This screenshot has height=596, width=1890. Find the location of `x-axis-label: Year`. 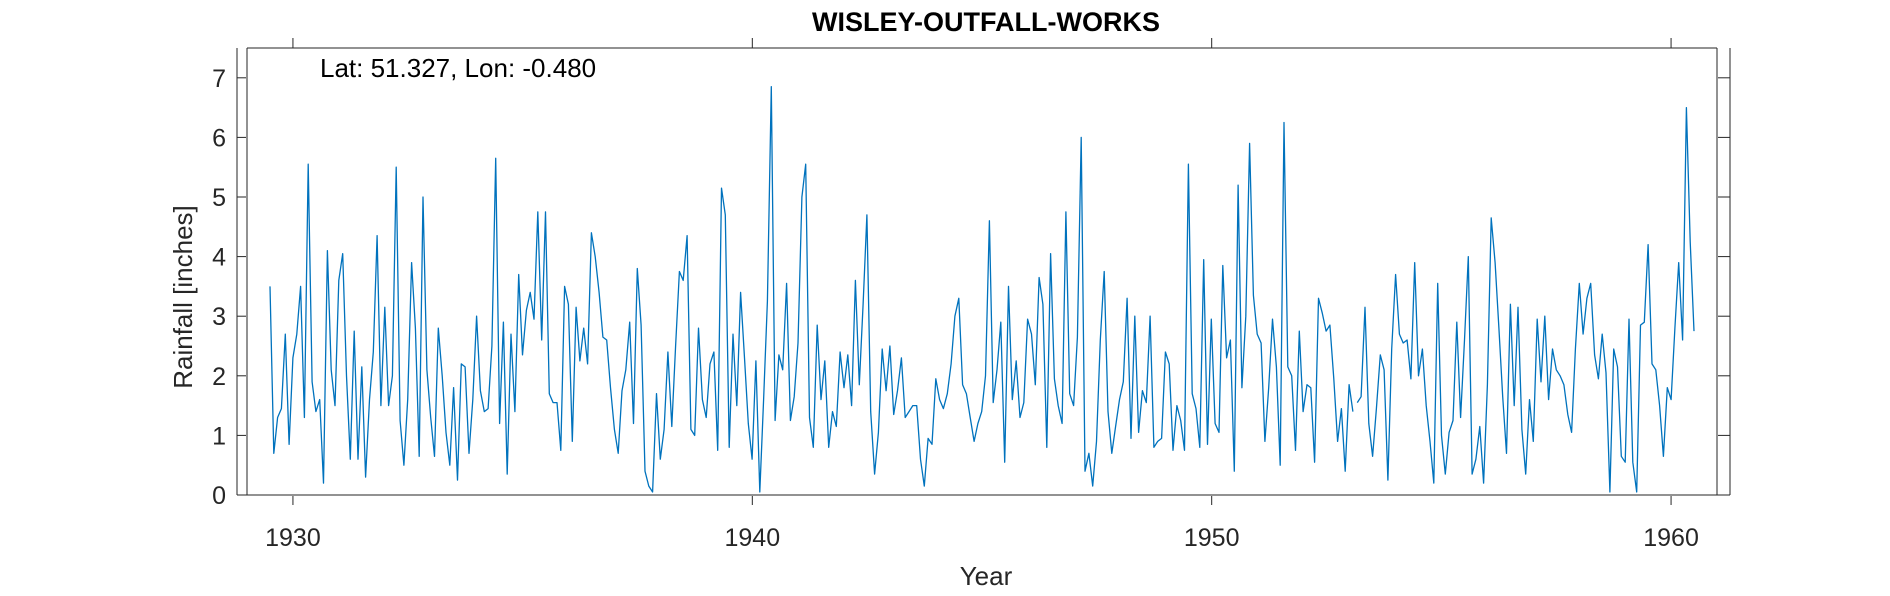

x-axis-label: Year is located at coordinates (986, 576).